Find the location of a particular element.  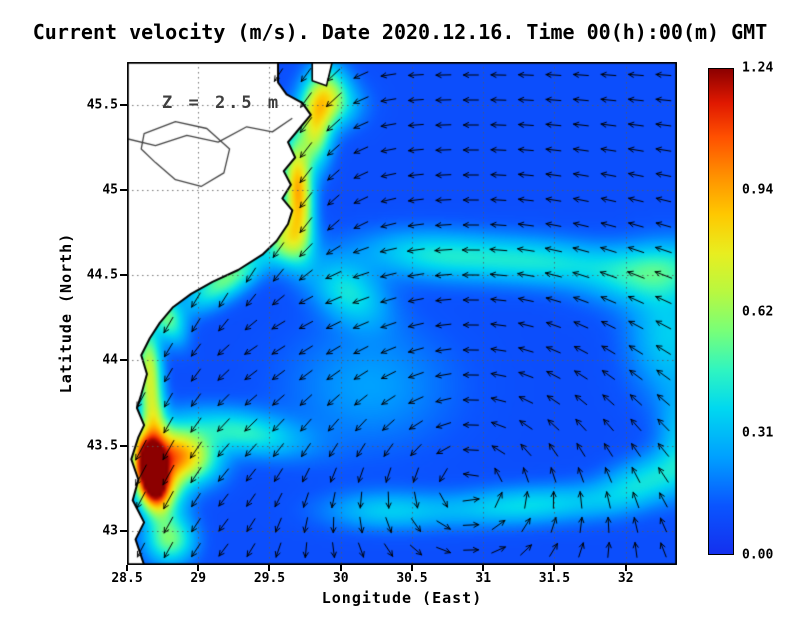

y-tick-label: 44.5 is located at coordinates (102, 275).